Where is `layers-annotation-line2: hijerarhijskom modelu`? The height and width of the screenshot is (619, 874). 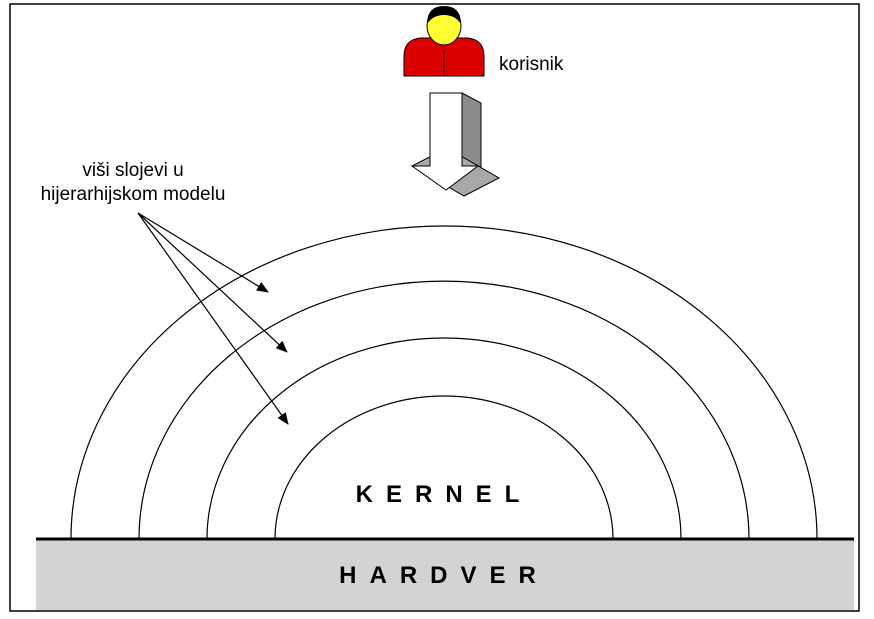 layers-annotation-line2: hijerarhijskom modelu is located at coordinates (133, 194).